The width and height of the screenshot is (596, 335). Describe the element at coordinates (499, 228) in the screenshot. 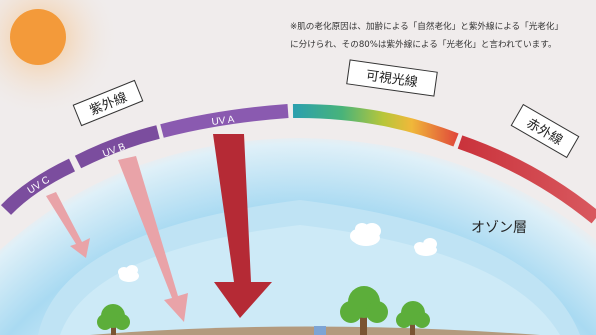

I see `ozone-label: オゾン層` at that location.